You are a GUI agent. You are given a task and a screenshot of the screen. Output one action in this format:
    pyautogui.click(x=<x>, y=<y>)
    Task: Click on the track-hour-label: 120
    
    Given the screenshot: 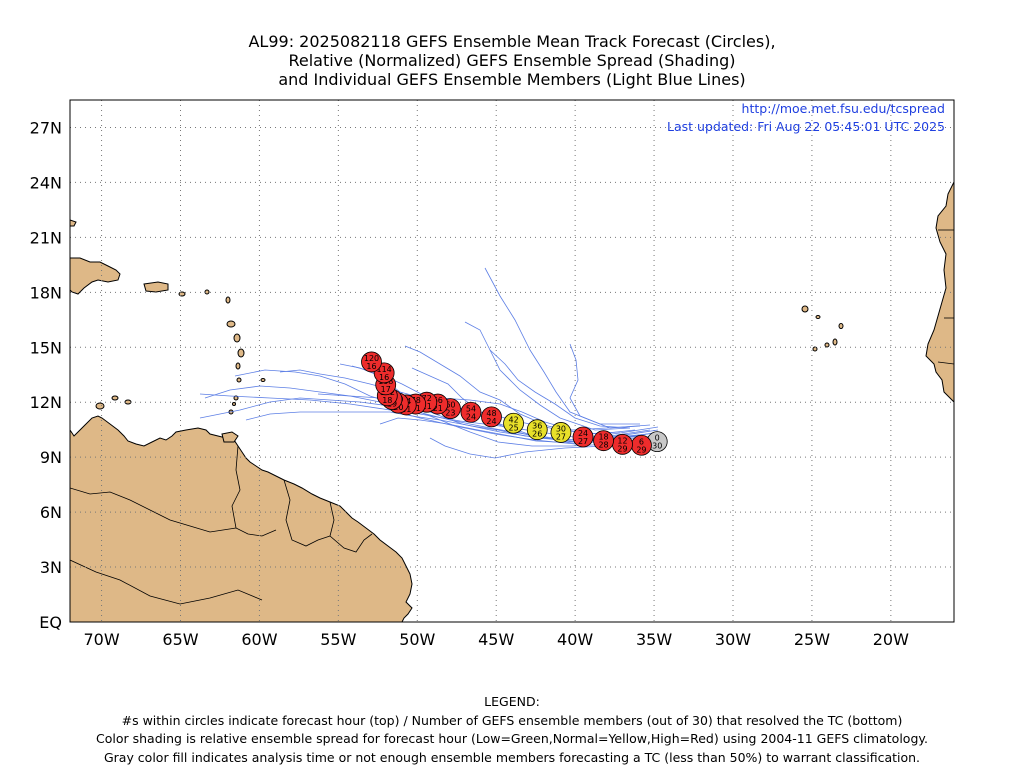 What is the action you would take?
    pyautogui.click(x=371, y=358)
    